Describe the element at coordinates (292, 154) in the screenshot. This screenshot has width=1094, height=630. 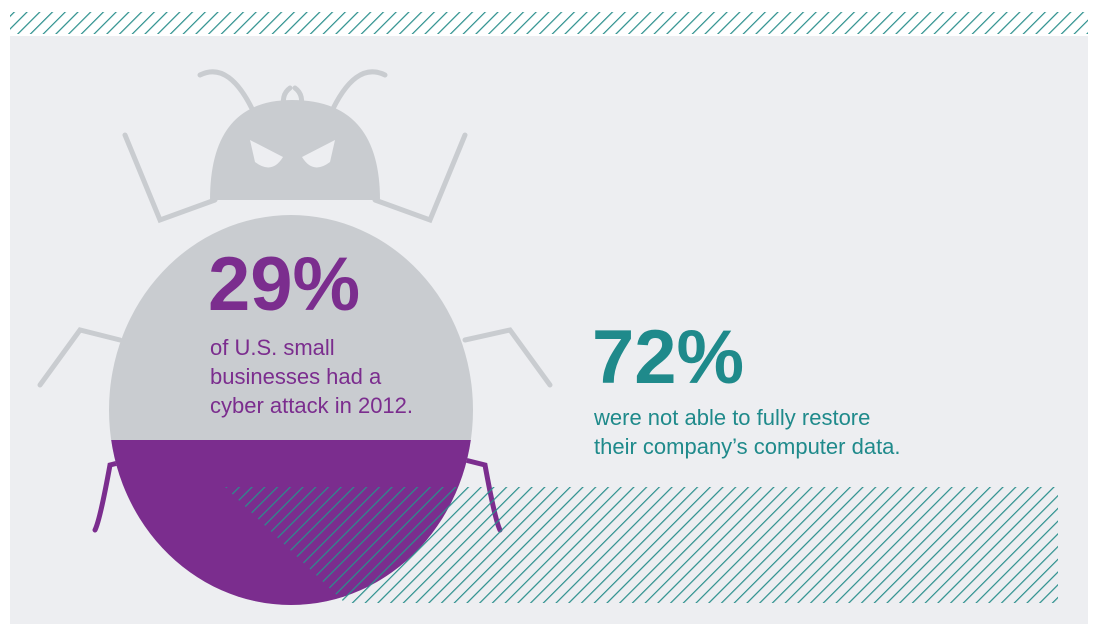
I see `bug-eyes` at that location.